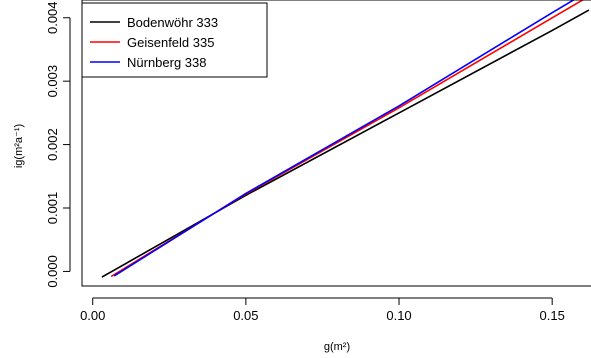 The image size is (591, 358). Describe the element at coordinates (52, 81) in the screenshot. I see `y-tick-label: 0.003` at that location.